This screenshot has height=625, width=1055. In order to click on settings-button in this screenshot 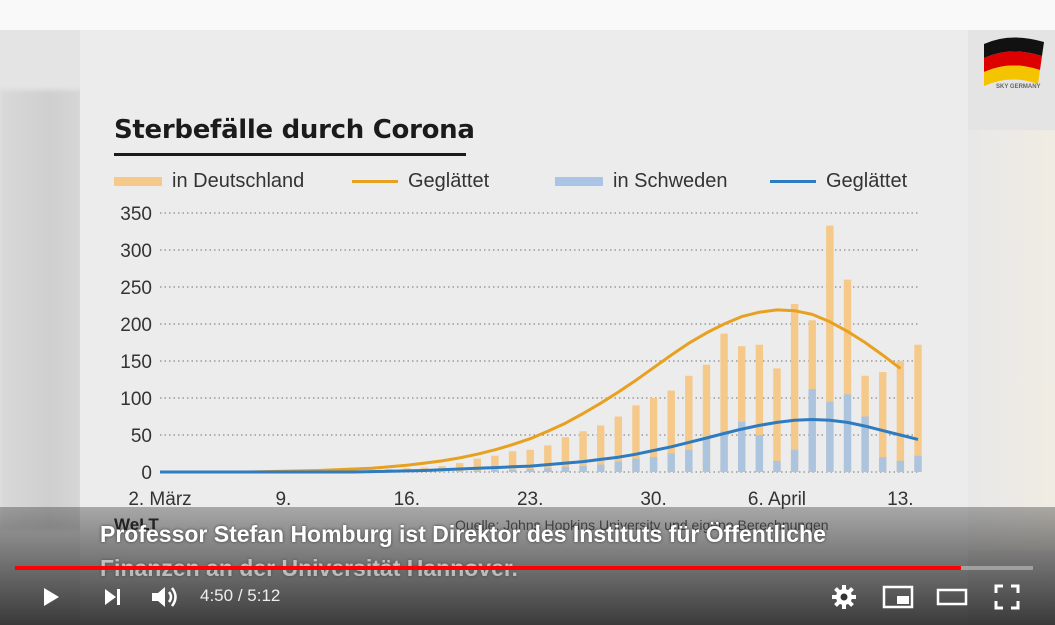, I will do `click(844, 597)`.